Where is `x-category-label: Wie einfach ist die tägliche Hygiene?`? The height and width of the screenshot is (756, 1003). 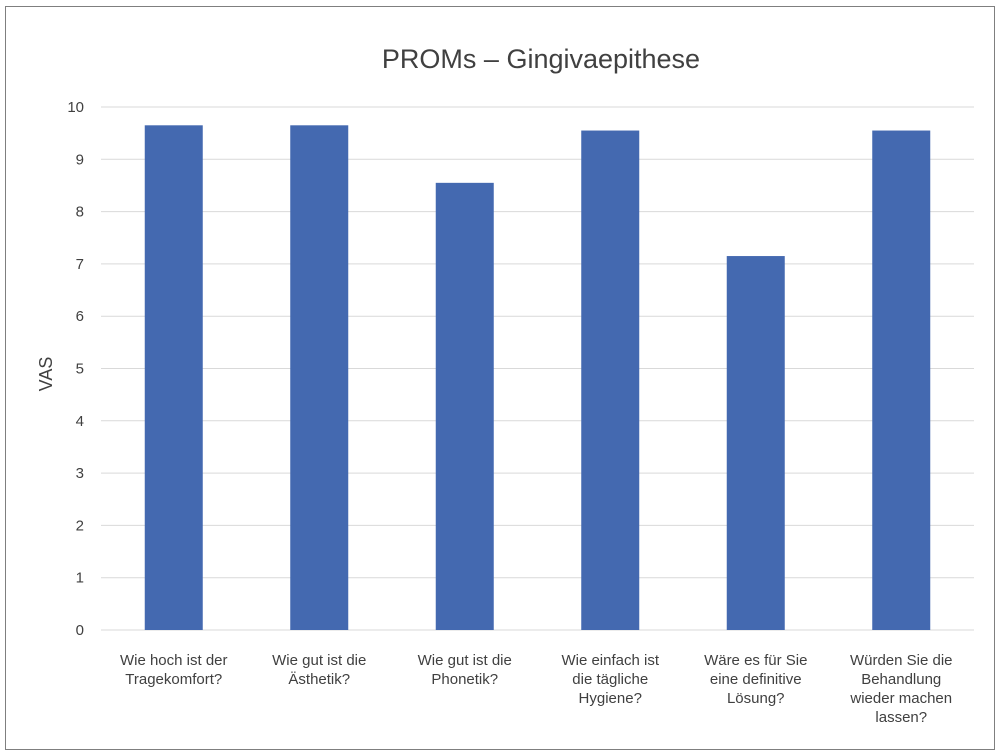 x-category-label: Wie einfach ist die tägliche Hygiene? is located at coordinates (610, 679).